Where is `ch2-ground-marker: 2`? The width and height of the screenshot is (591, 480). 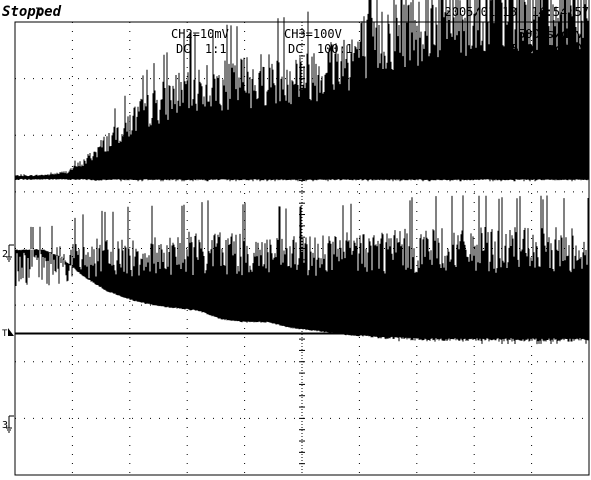
ch2-ground-marker: 2 is located at coordinates (8, 253).